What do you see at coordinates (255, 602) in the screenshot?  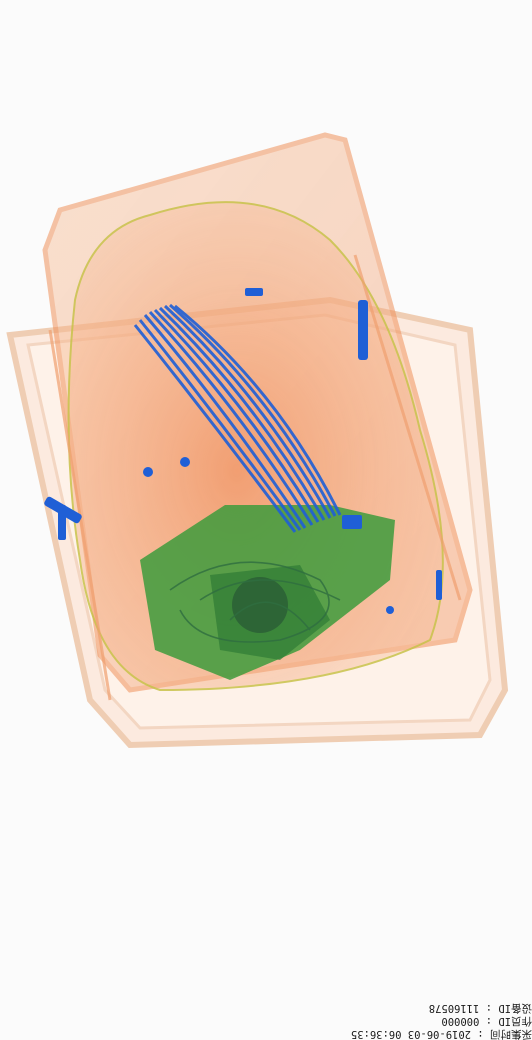 I see `cable-tangle` at bounding box center [255, 602].